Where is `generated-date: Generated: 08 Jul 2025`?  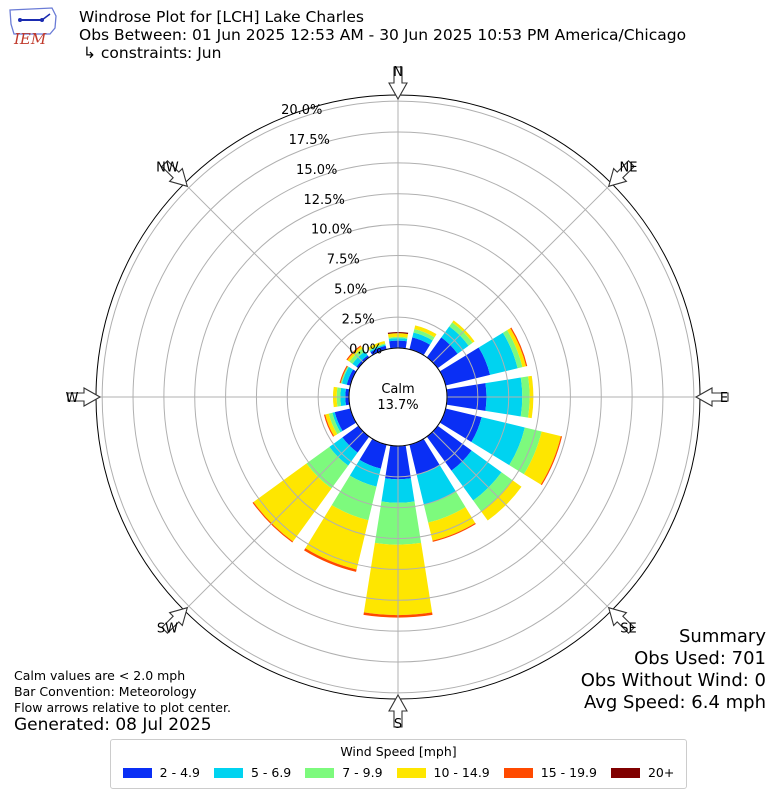 generated-date: Generated: 08 Jul 2025 is located at coordinates (113, 725).